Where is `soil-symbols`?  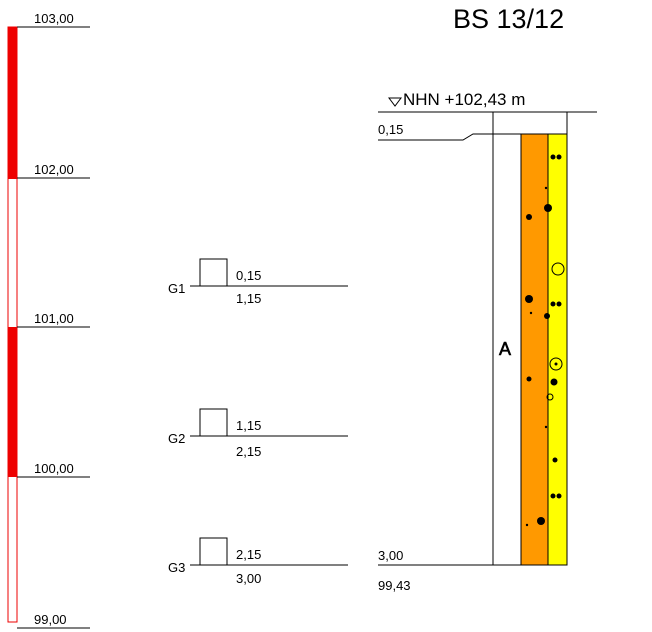 soil-symbols is located at coordinates (545, 340).